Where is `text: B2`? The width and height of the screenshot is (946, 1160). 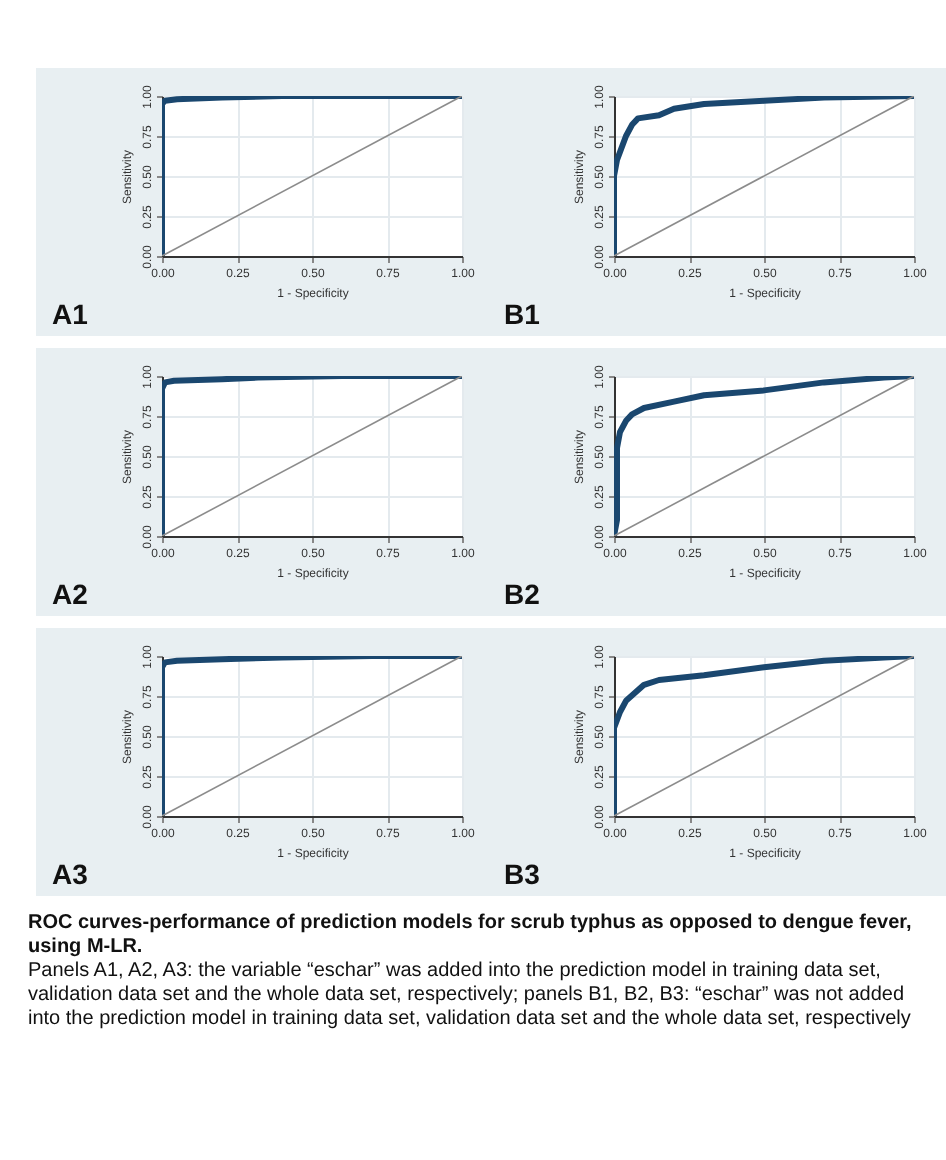
text: B2 is located at coordinates (522, 594).